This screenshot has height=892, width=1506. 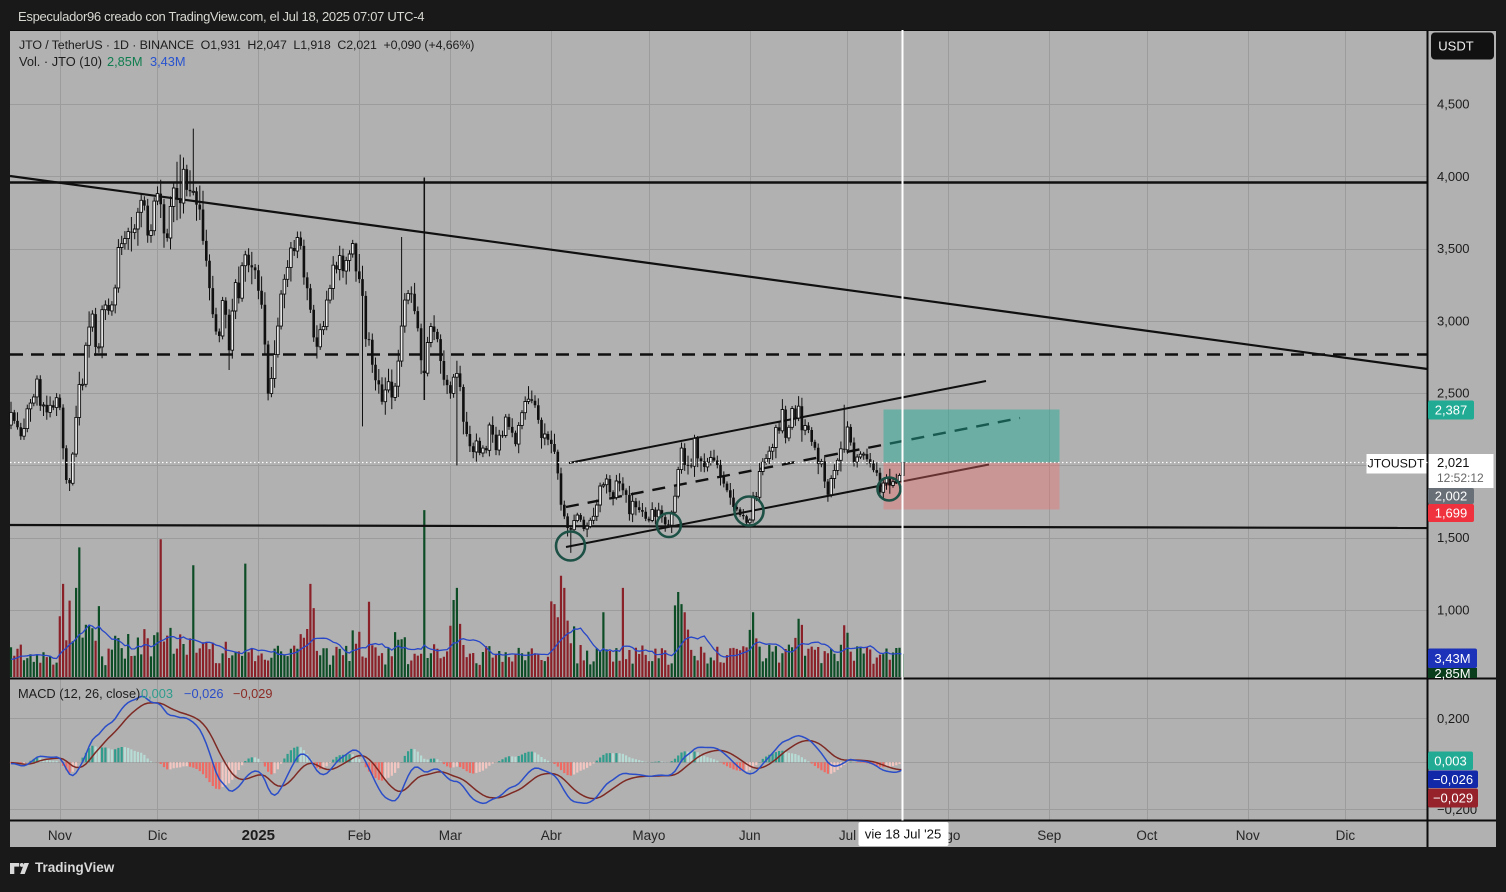 What do you see at coordinates (75, 867) in the screenshot?
I see `svg-text: TradingView` at bounding box center [75, 867].